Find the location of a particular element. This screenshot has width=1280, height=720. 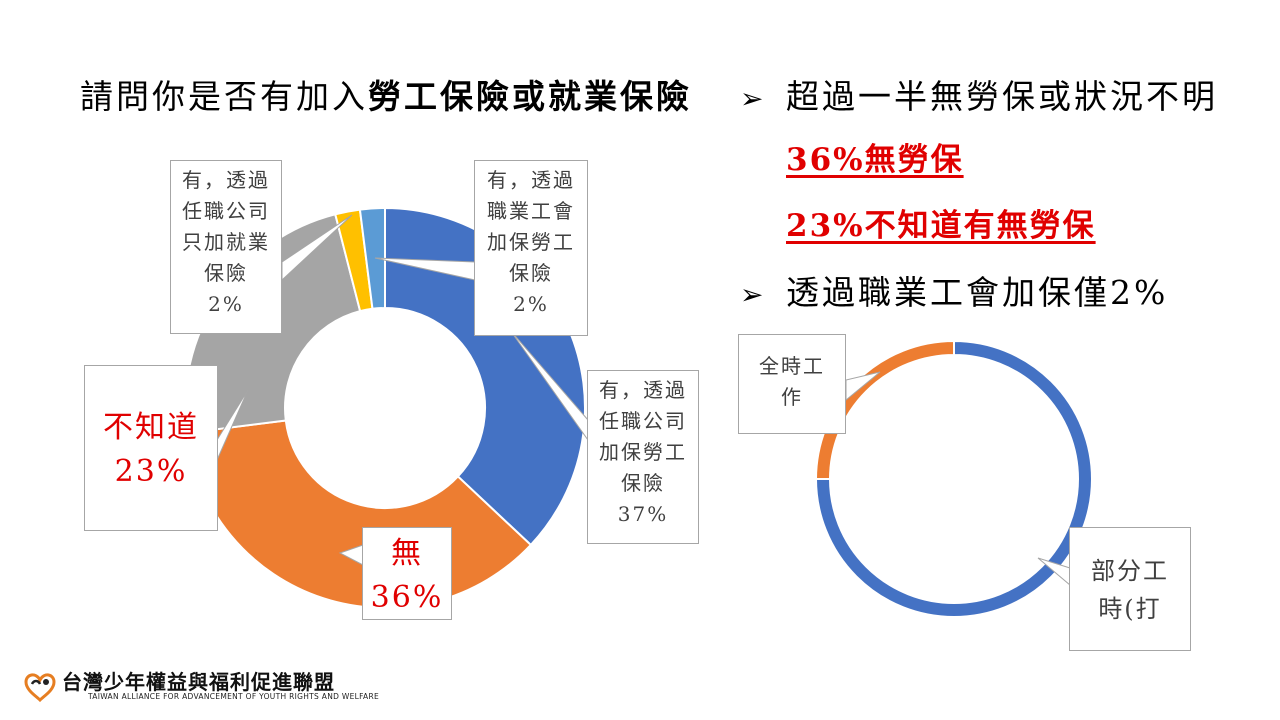

callout-line: 不知道 is located at coordinates (151, 427).